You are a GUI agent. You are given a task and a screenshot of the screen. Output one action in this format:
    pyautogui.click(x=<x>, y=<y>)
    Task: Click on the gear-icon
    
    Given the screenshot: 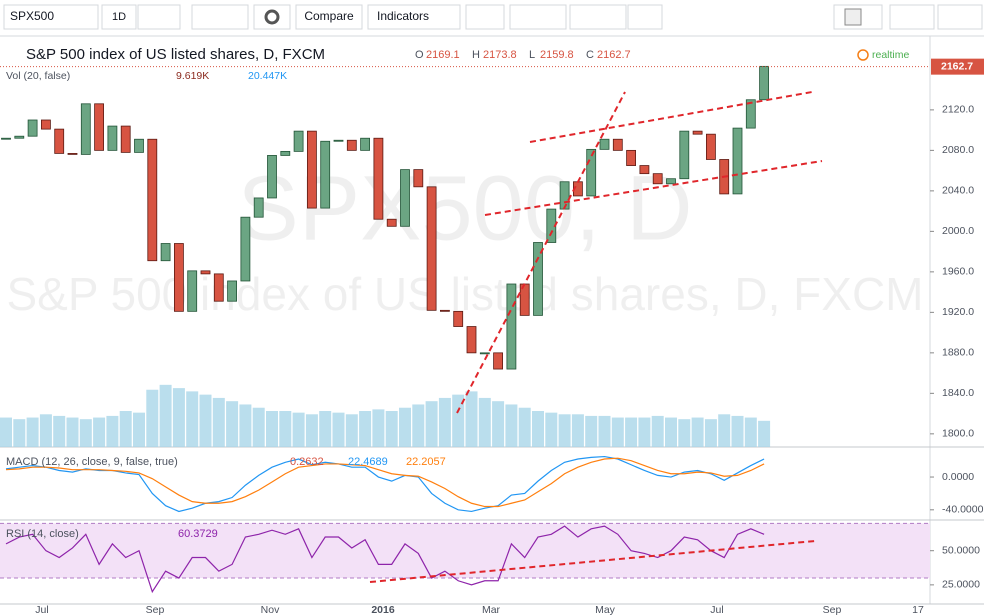 What is the action you would take?
    pyautogui.click(x=272, y=17)
    